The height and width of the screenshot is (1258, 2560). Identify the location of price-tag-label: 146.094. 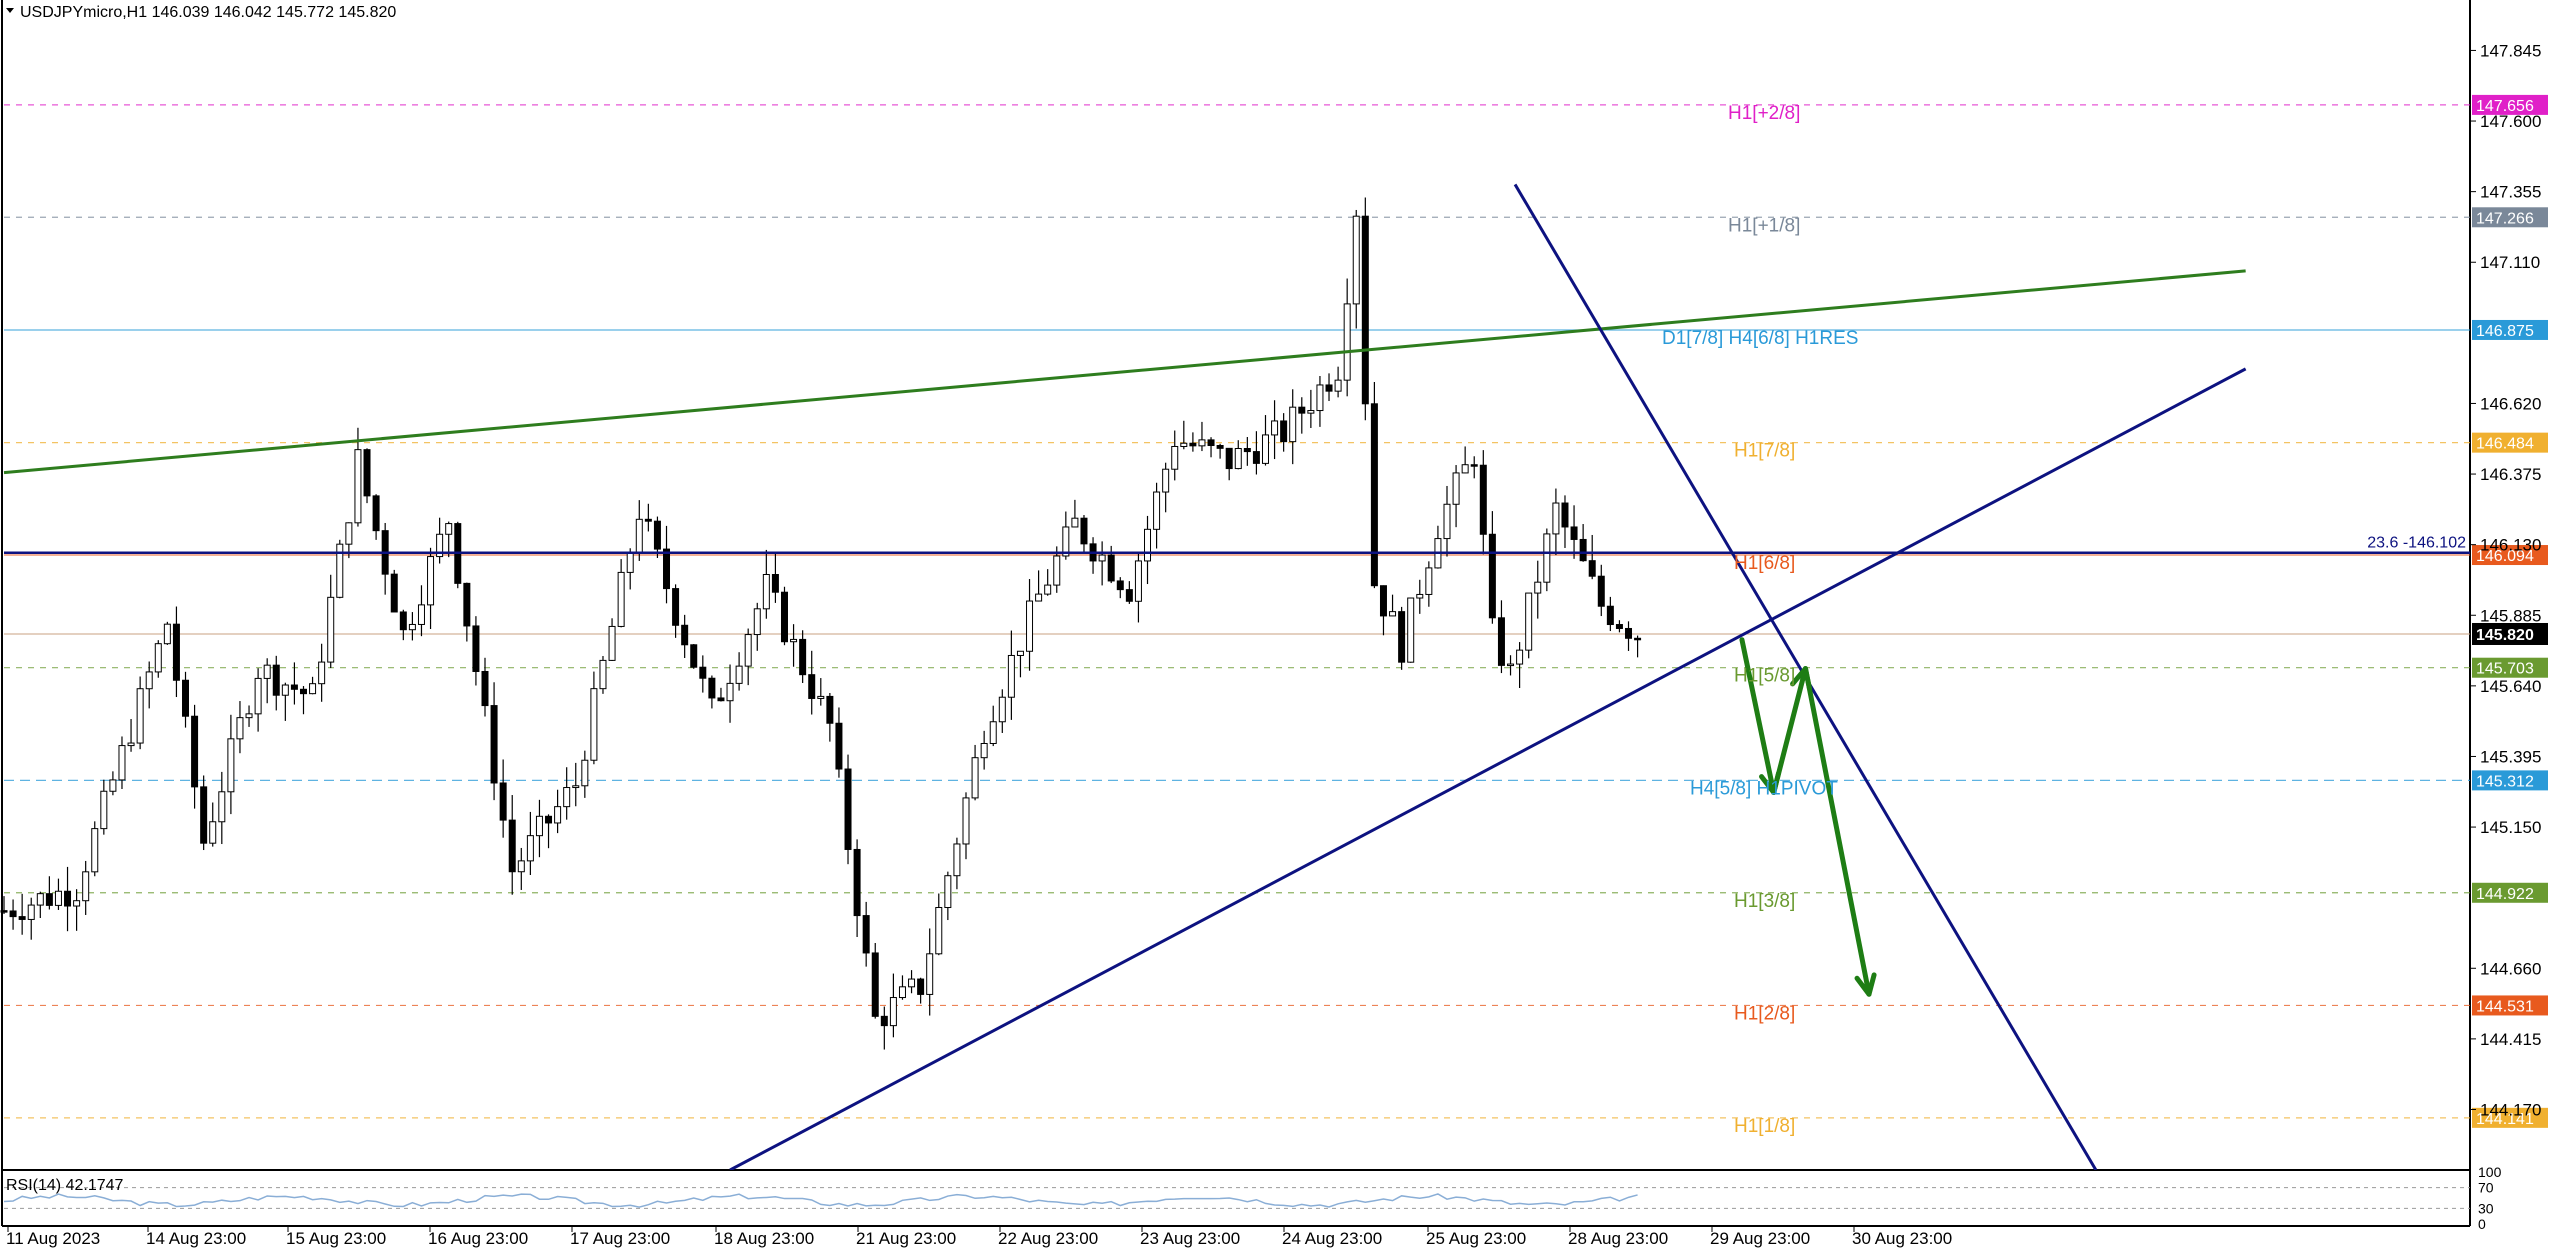
(2505, 556).